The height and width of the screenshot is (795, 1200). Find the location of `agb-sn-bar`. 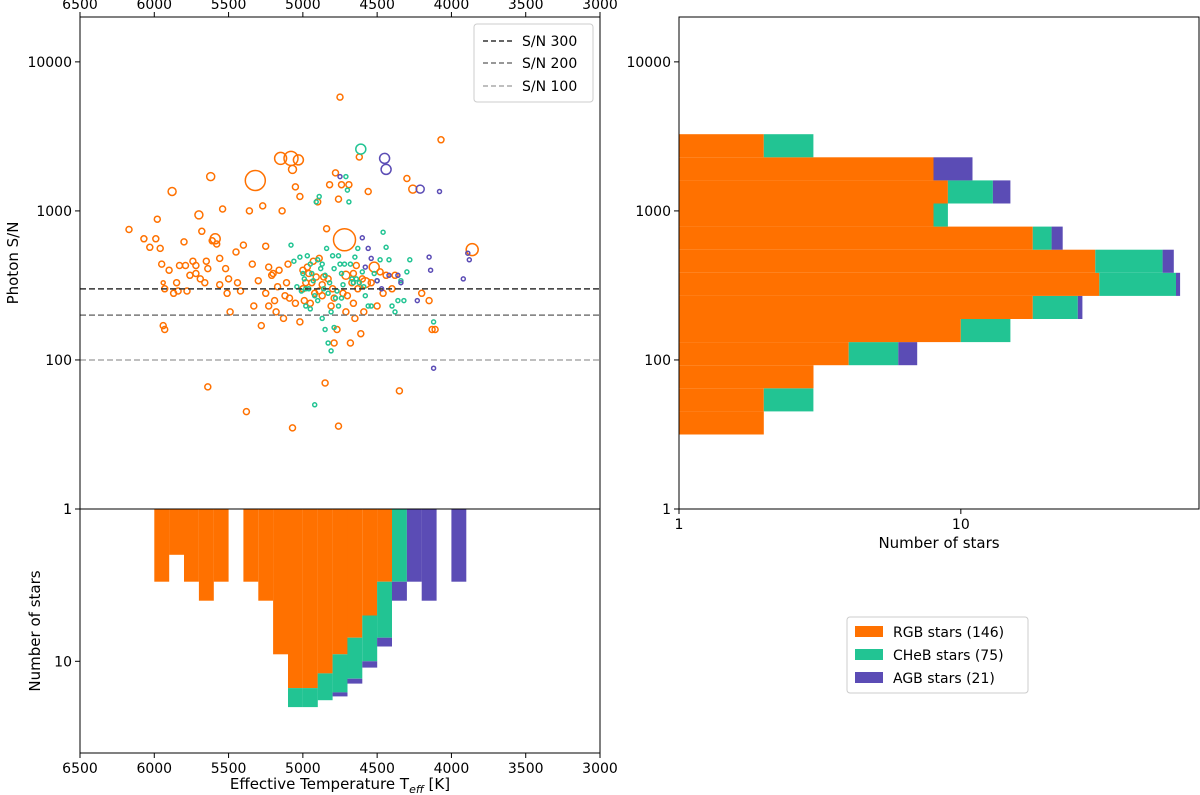

agb-sn-bar is located at coordinates (1178, 284).